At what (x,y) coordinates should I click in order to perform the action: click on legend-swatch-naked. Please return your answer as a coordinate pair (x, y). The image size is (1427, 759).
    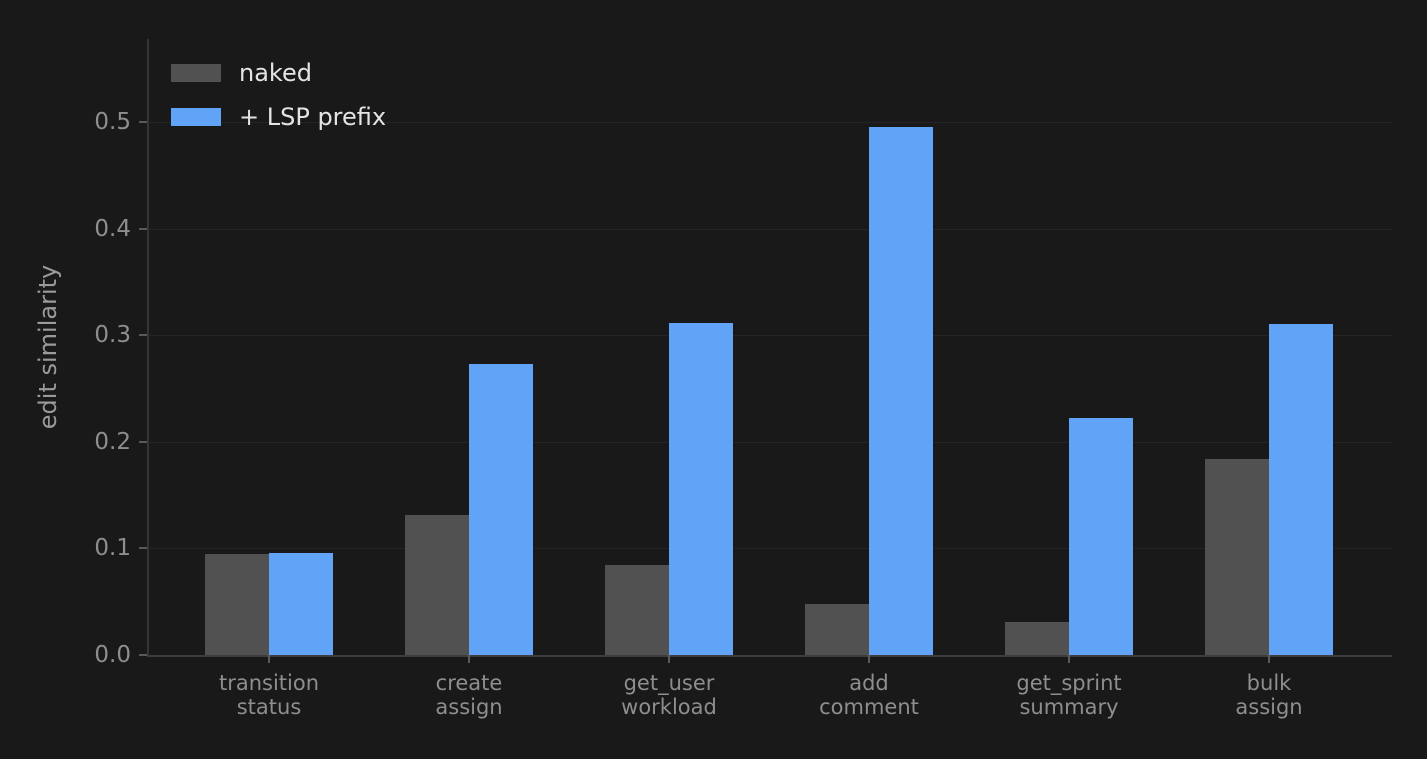
    Looking at the image, I should click on (196, 73).